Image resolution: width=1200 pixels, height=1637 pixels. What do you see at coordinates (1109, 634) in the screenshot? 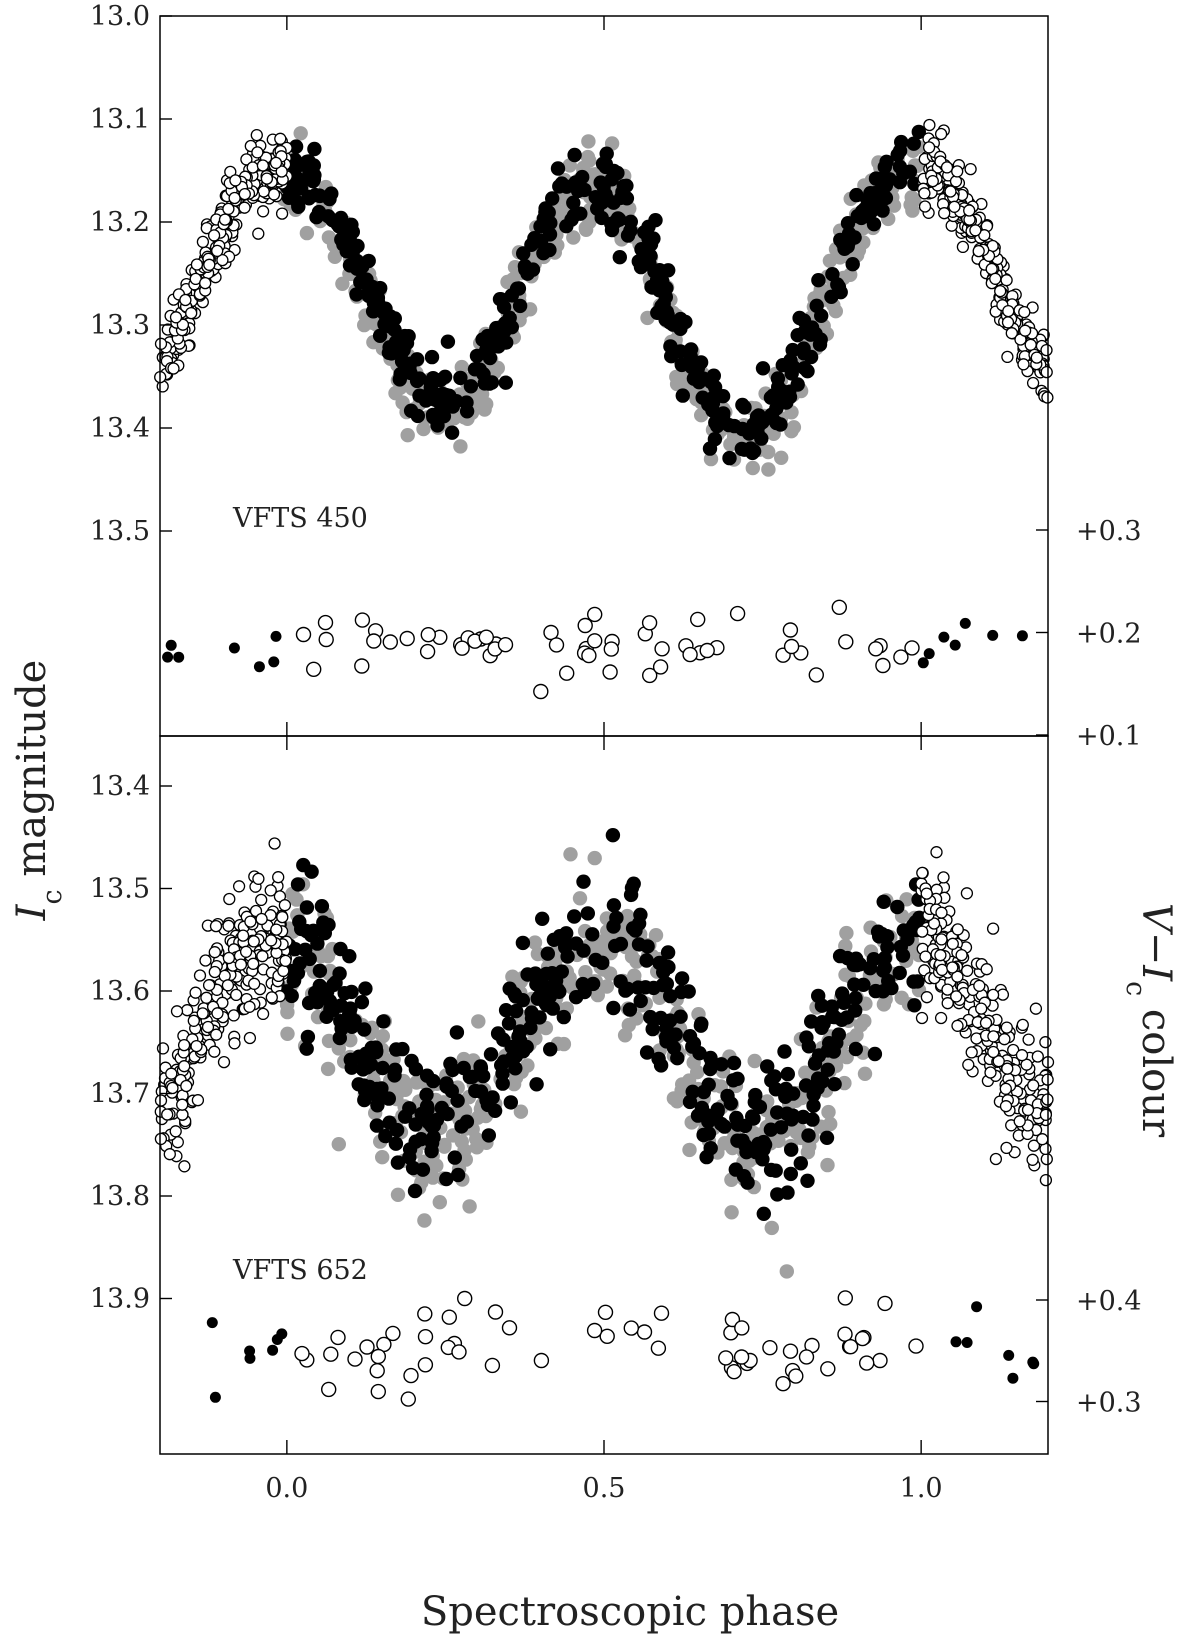
I see `y-tick-label-right: +0.2` at bounding box center [1109, 634].